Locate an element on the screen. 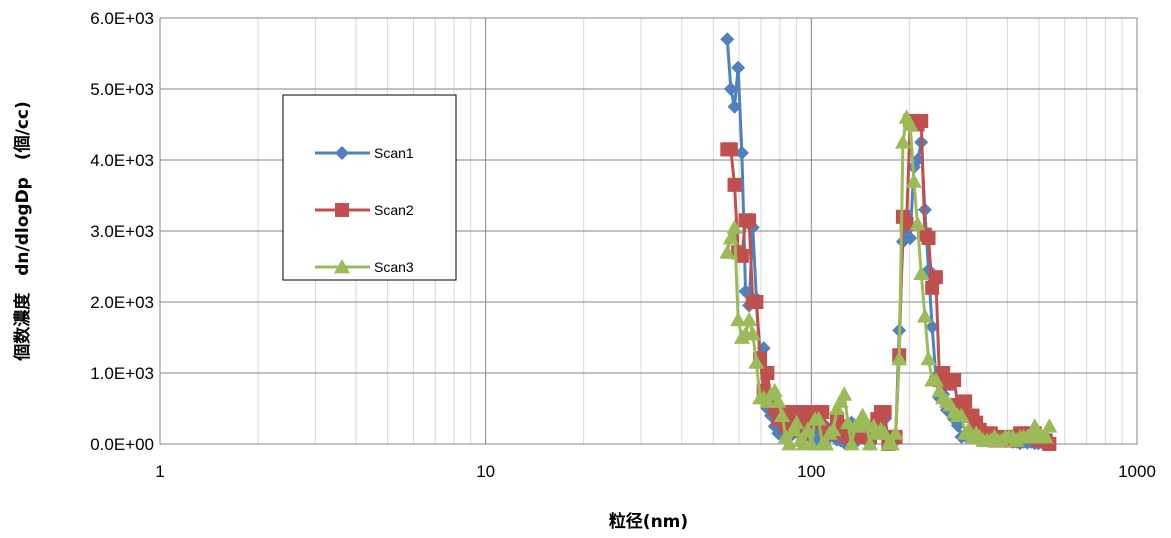  legend-item-Scan1: Scan1 is located at coordinates (364, 153).